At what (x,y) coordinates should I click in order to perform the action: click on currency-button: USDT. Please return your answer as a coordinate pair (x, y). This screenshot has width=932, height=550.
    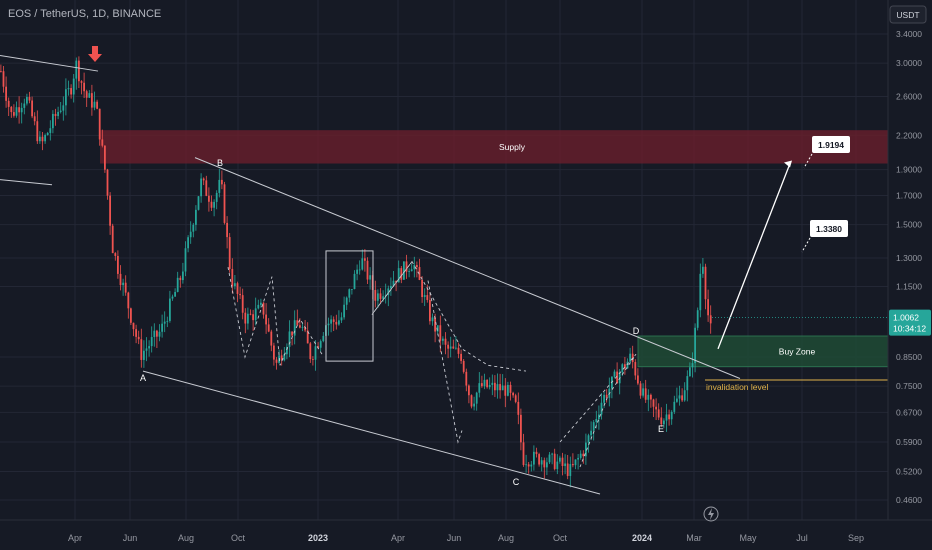
    Looking at the image, I should click on (908, 14).